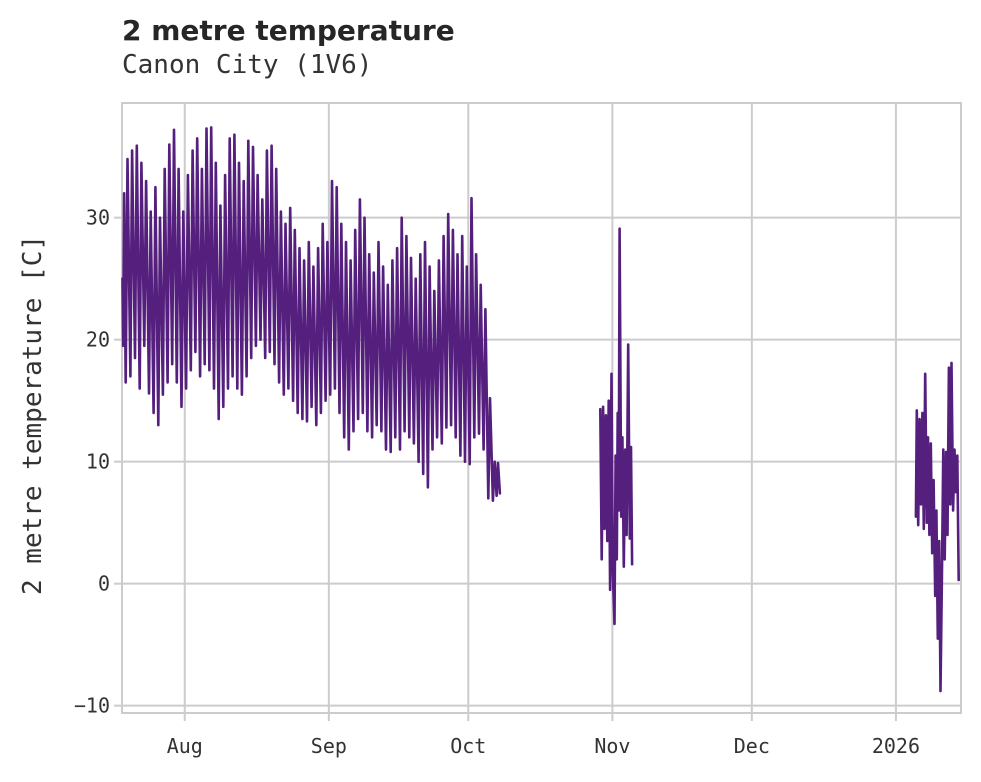  I want to click on chart-title: 2 metre temperature, so click(288, 30).